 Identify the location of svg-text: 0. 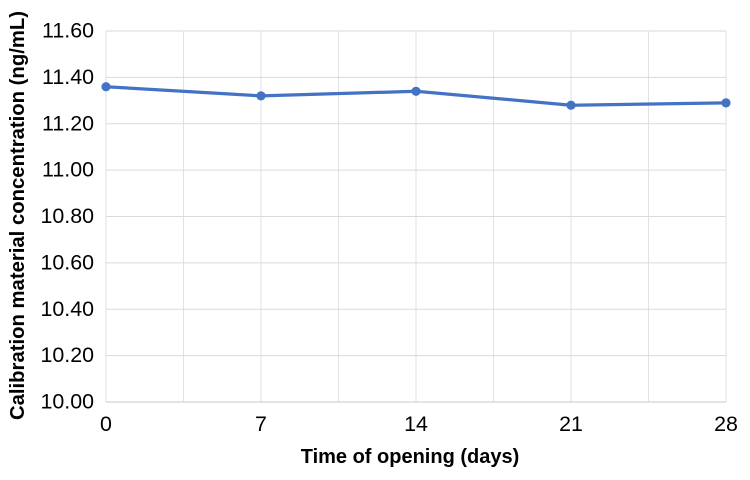
(106, 424).